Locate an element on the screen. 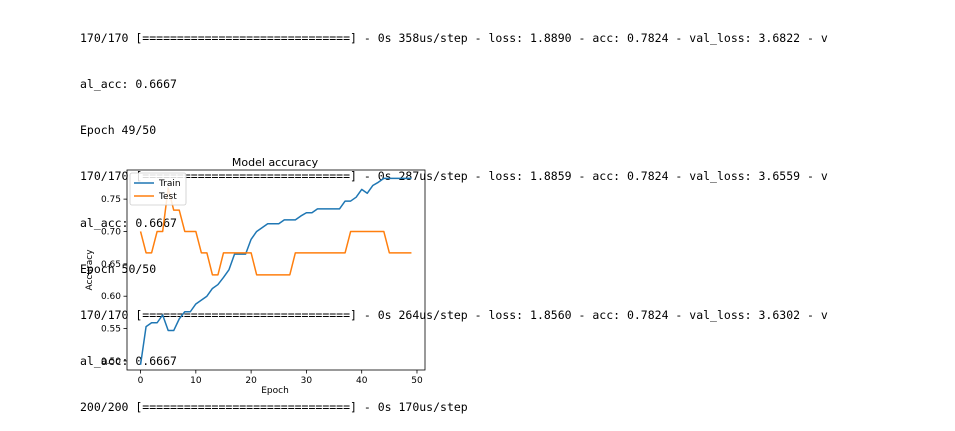  legend-label-train: Train is located at coordinates (169, 184).